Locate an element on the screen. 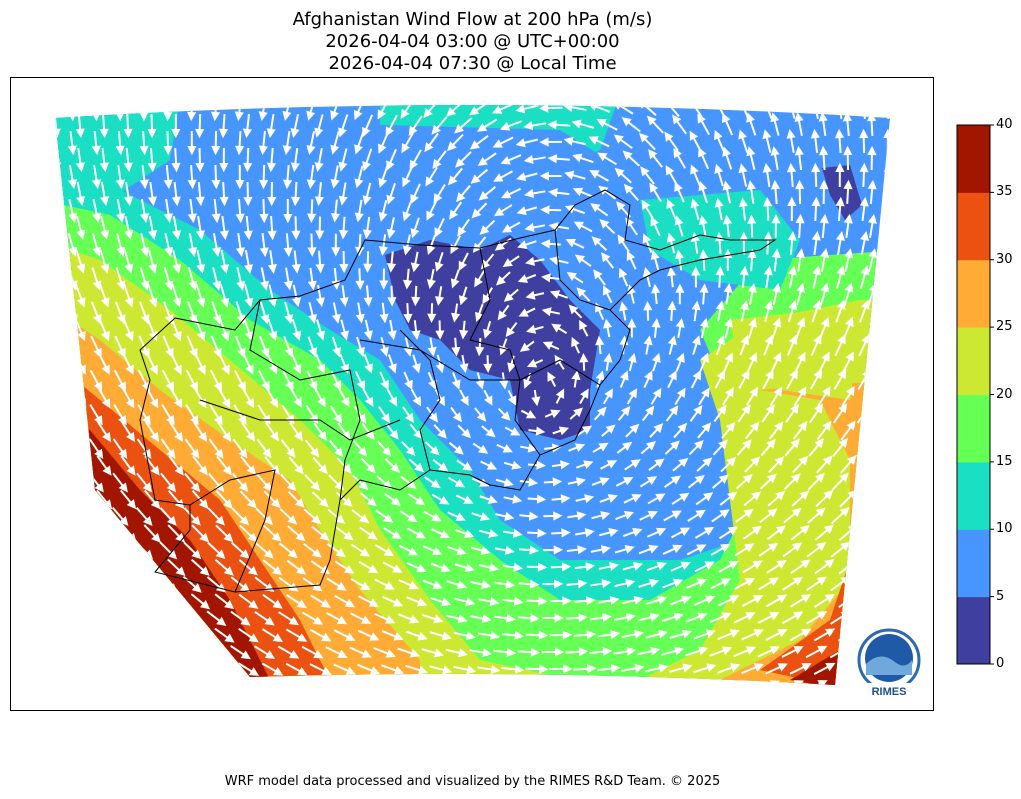 This screenshot has height=799, width=1021. colorbar-tick-label: 25 is located at coordinates (1004, 327).